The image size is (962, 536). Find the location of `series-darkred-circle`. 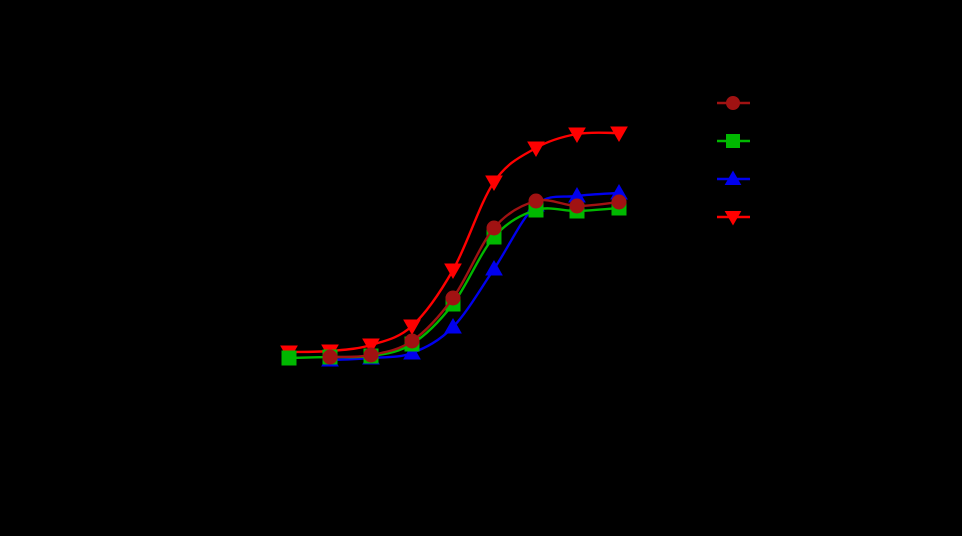

series-darkred-circle is located at coordinates (474, 279).